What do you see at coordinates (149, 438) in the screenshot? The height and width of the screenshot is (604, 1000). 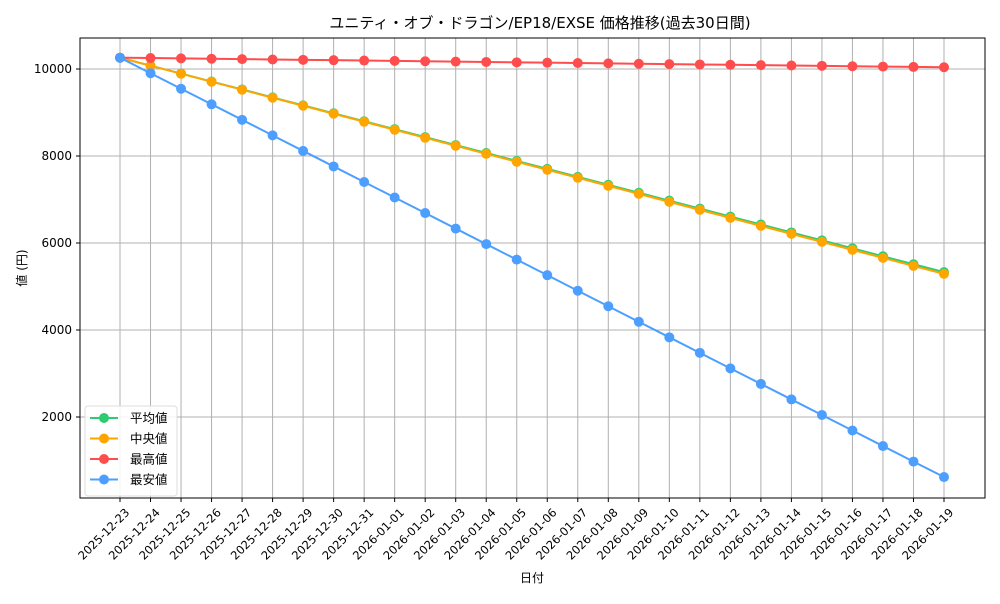 I see `legend-label: 中央値` at bounding box center [149, 438].